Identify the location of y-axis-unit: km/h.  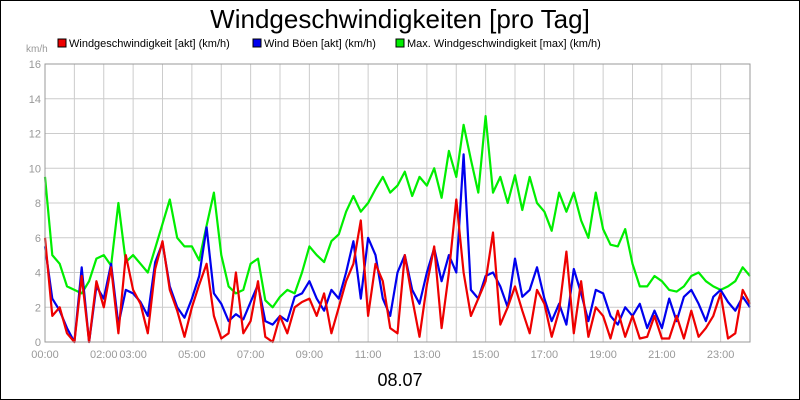
(37, 49).